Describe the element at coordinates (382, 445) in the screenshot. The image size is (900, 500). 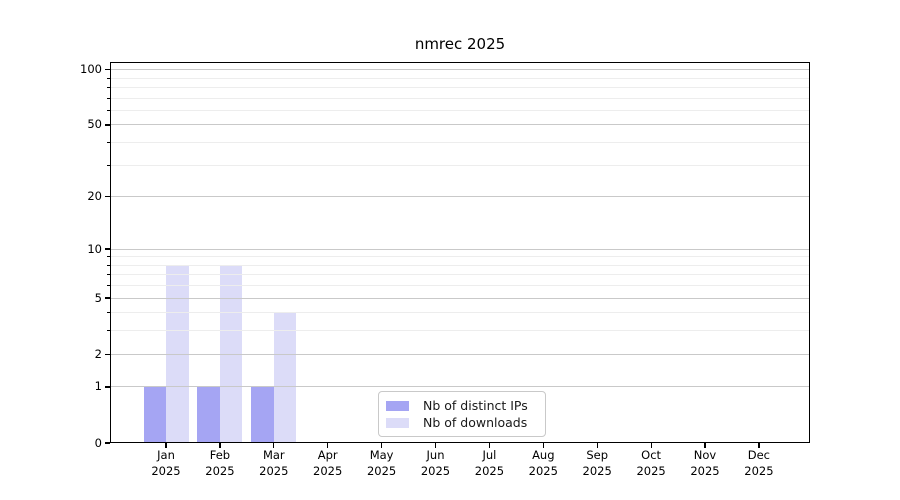
I see `x-tick-mark-may` at that location.